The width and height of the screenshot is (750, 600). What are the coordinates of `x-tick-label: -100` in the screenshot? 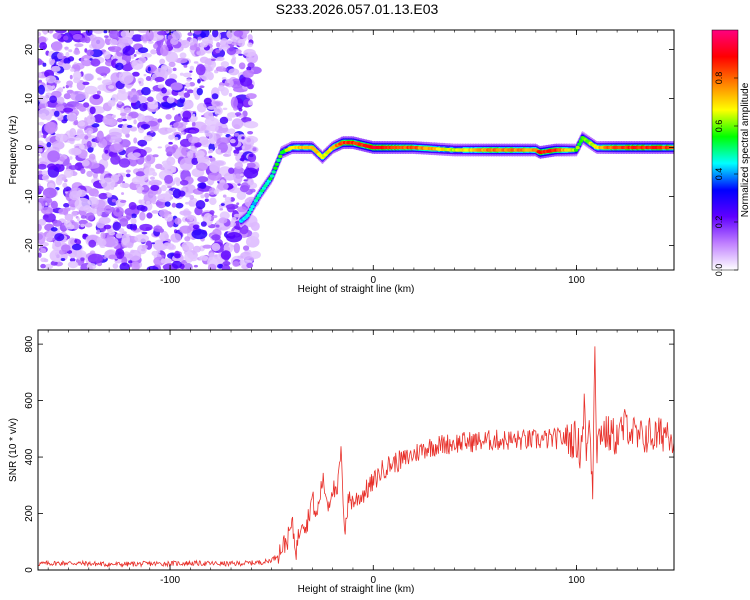 It's located at (170, 280).